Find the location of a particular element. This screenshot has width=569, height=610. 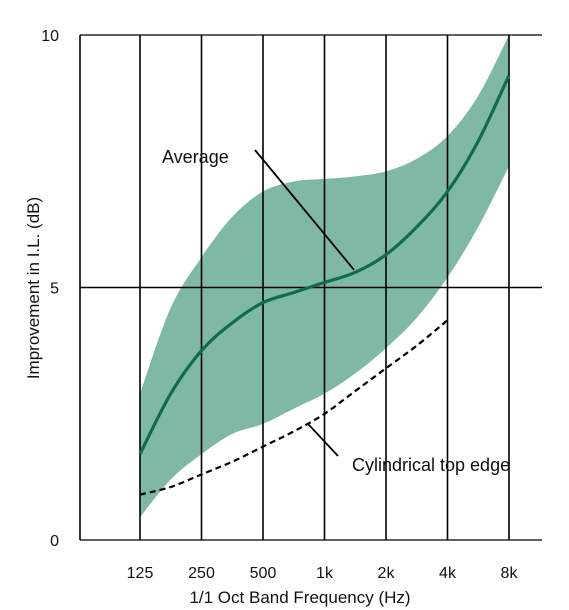

annotation-cylindrical-top-edge: Cylindrical top edge is located at coordinates (431, 465).